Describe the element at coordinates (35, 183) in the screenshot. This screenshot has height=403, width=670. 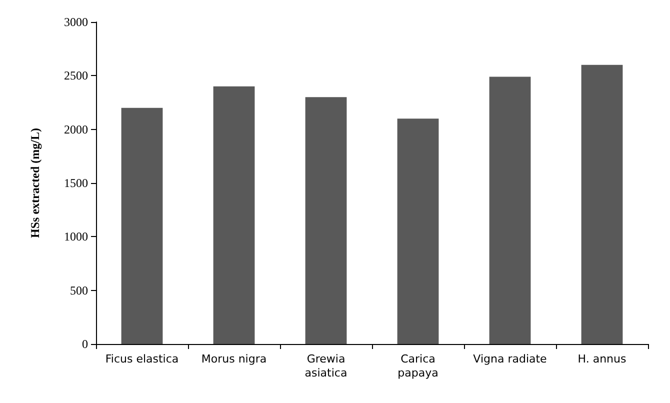
I see `y-axis-title: HSs extracted (mg/L)` at that location.